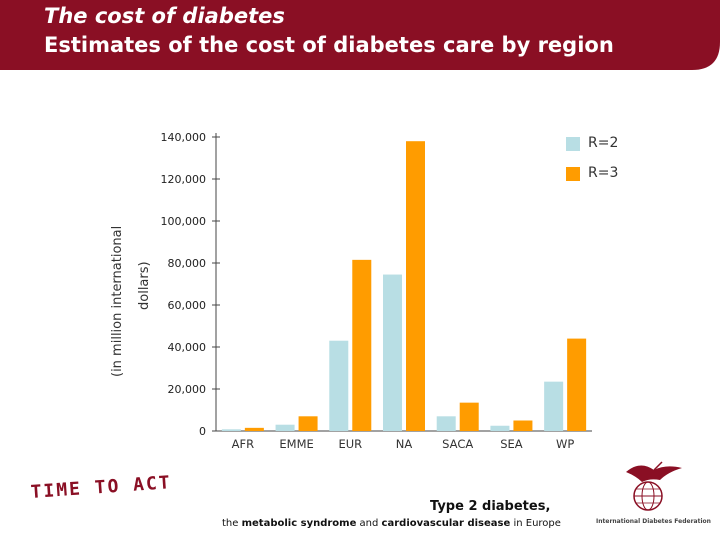 The width and height of the screenshot is (720, 540). Describe the element at coordinates (535, 523) in the screenshot. I see `footer-subtitle-part: in Europe` at that location.